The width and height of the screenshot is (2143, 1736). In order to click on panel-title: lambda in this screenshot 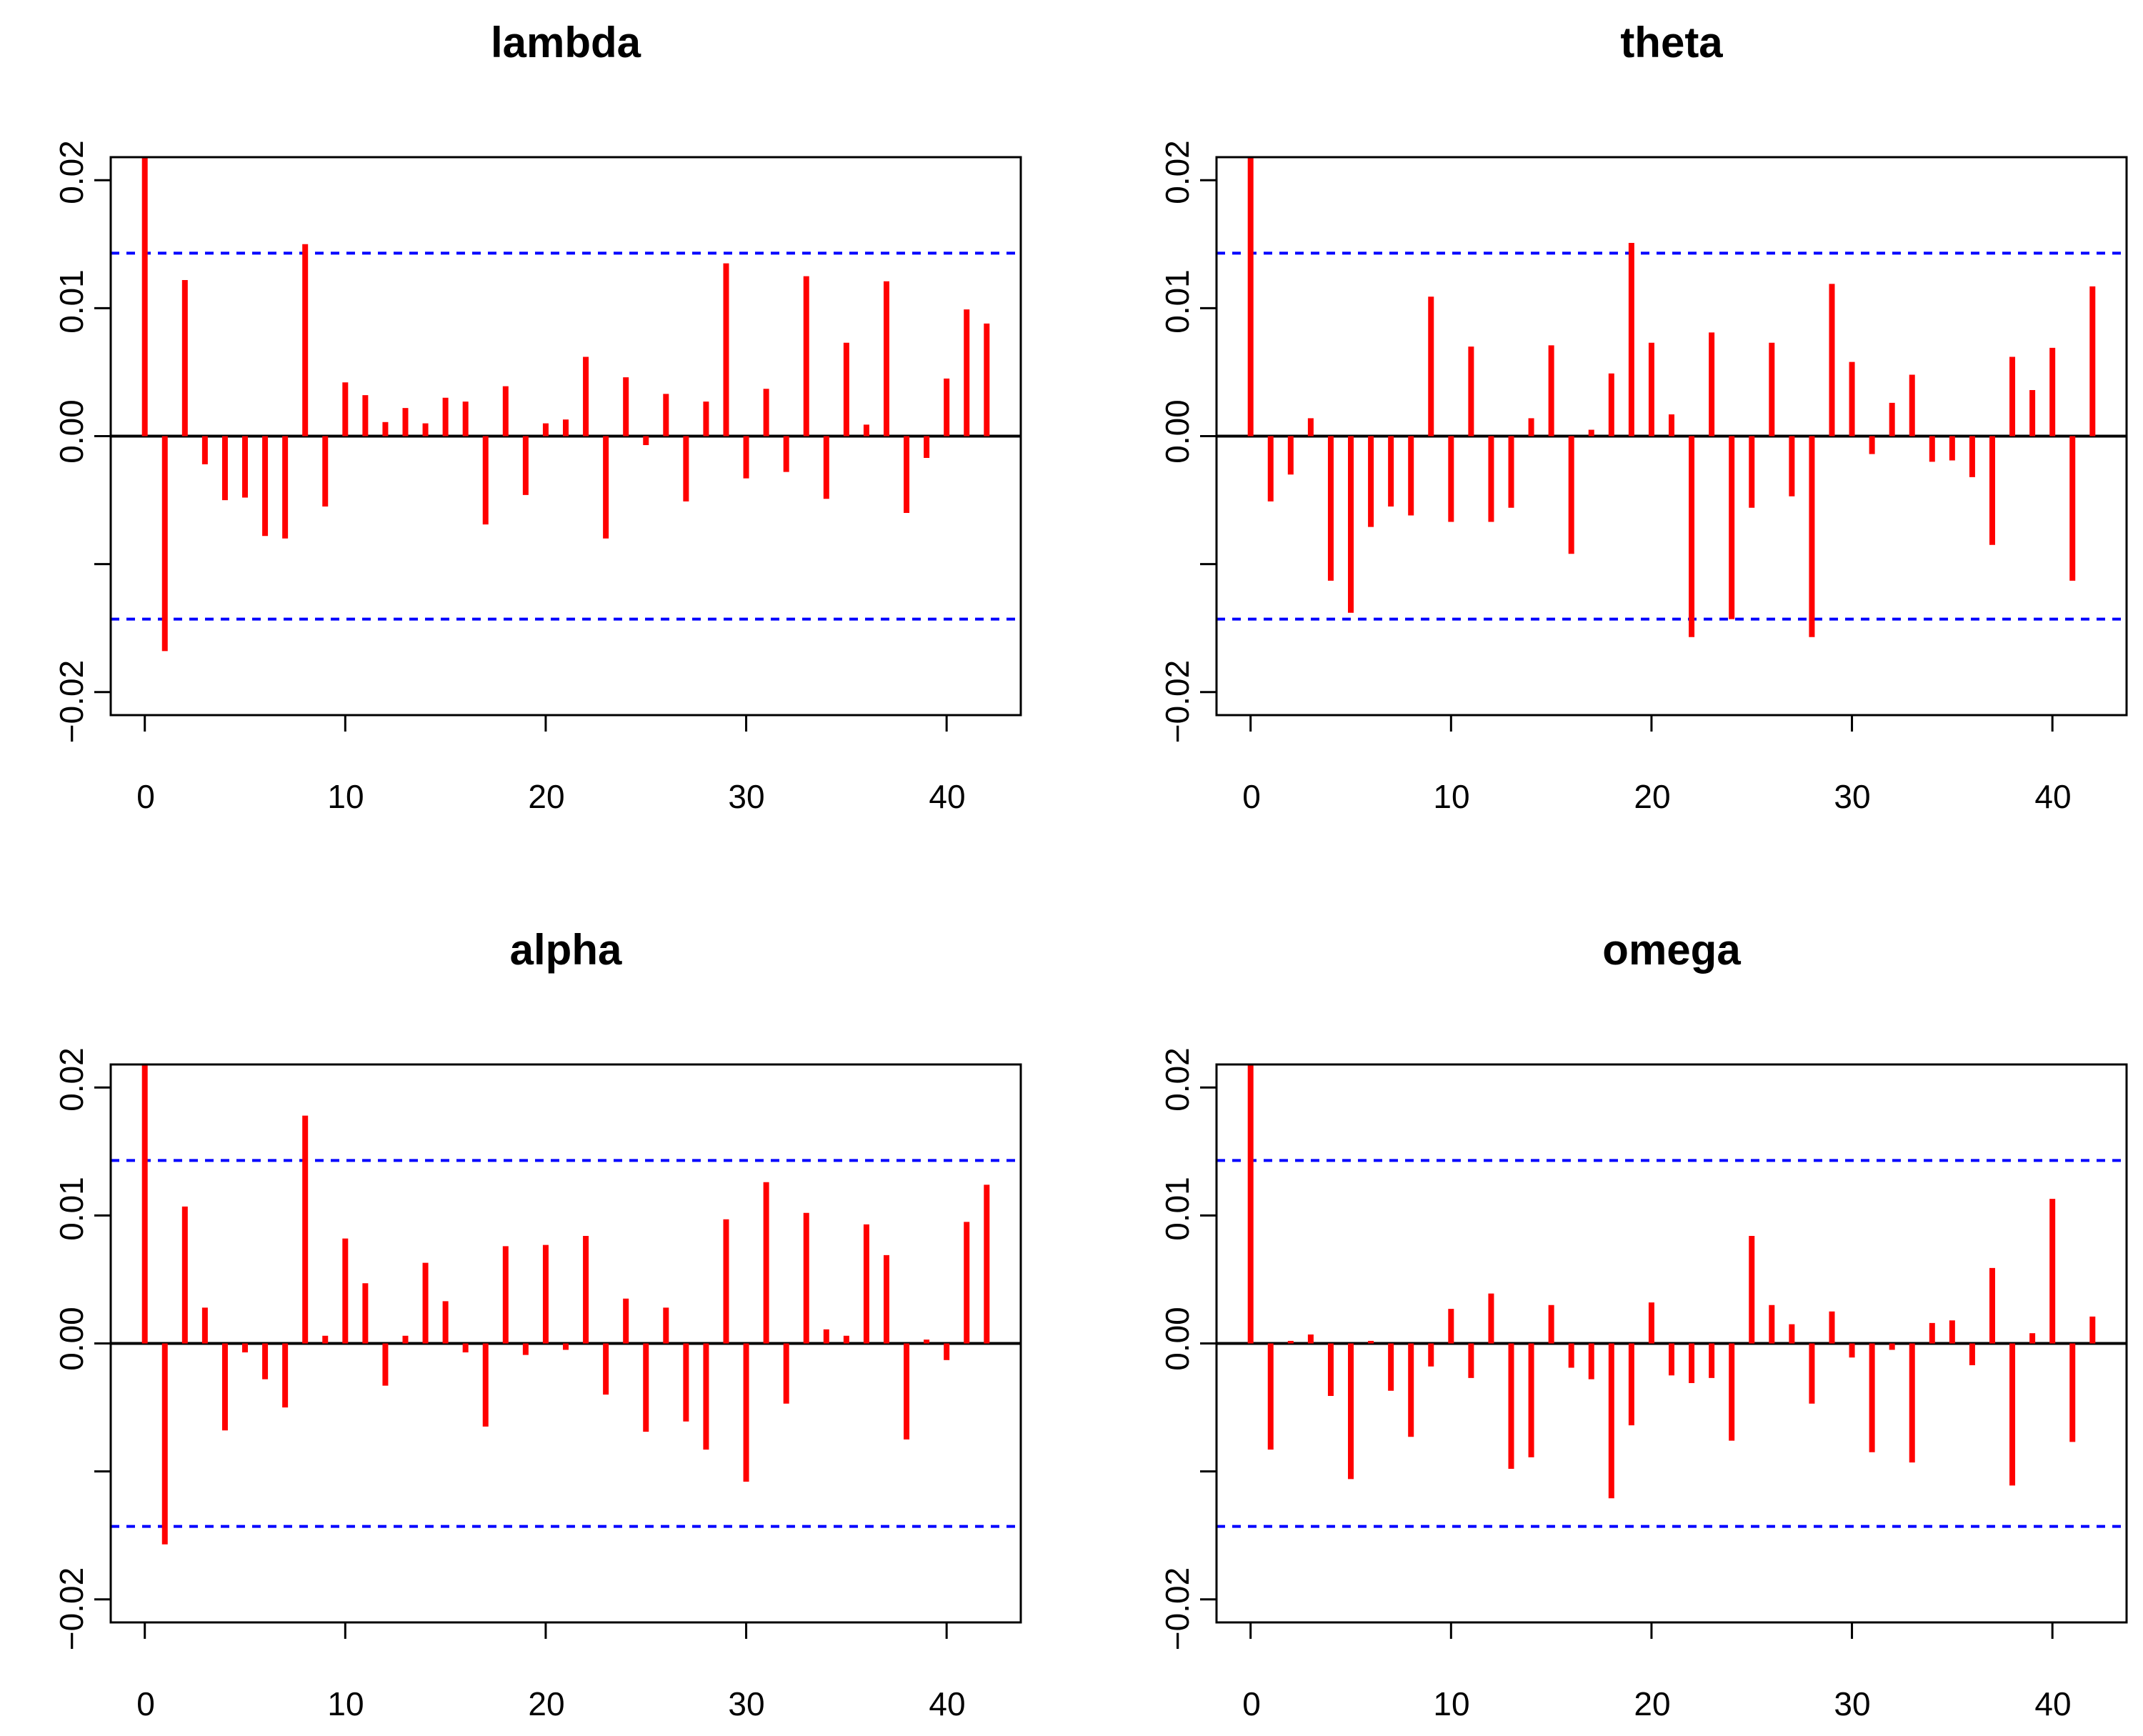, I will do `click(566, 42)`.